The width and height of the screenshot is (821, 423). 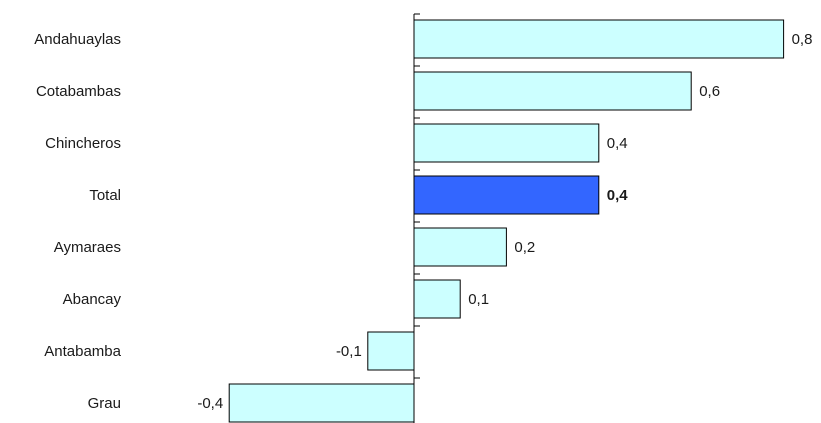 I want to click on category-label-andahuaylas: Andahuaylas, so click(x=77, y=39).